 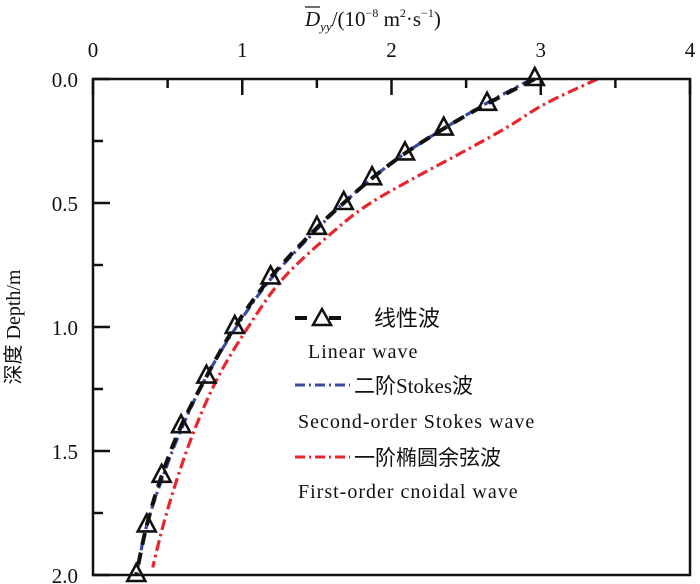 What do you see at coordinates (389, 19) in the screenshot?
I see `x-axis-title-m: m` at bounding box center [389, 19].